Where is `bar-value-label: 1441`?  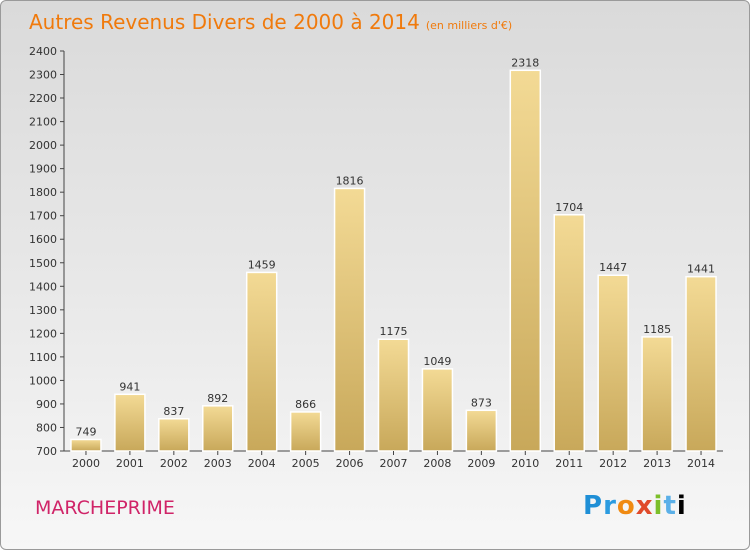 bar-value-label: 1441 is located at coordinates (701, 269).